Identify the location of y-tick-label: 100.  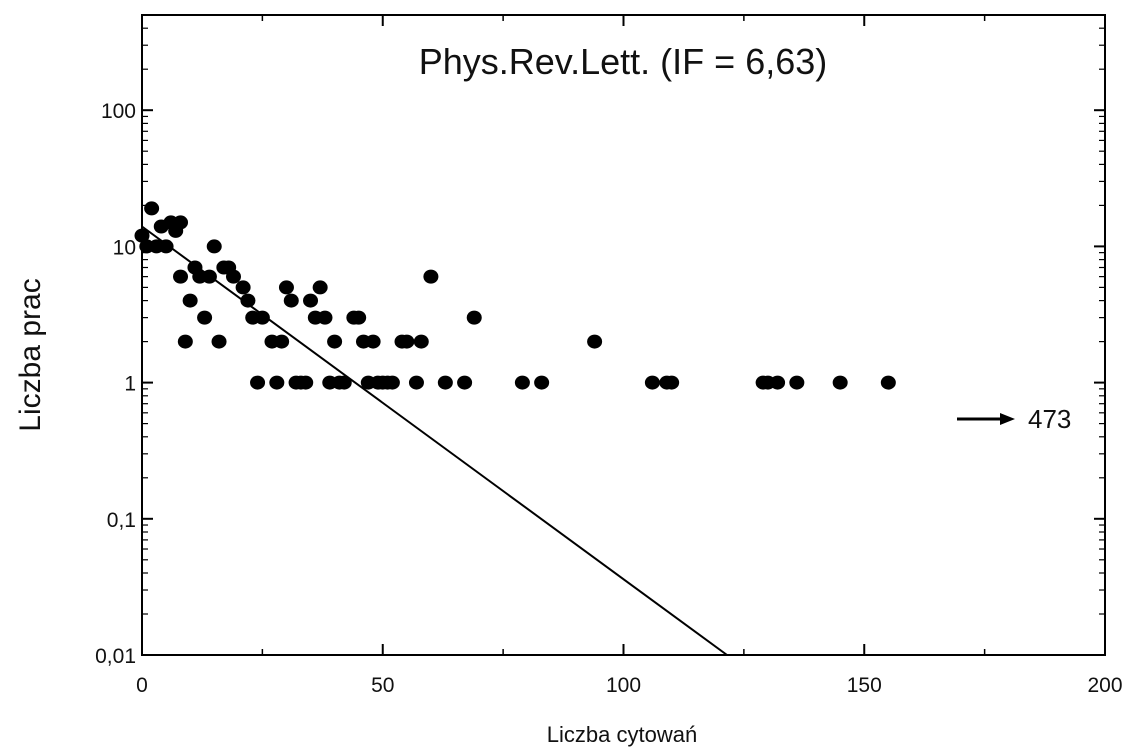
(118, 111).